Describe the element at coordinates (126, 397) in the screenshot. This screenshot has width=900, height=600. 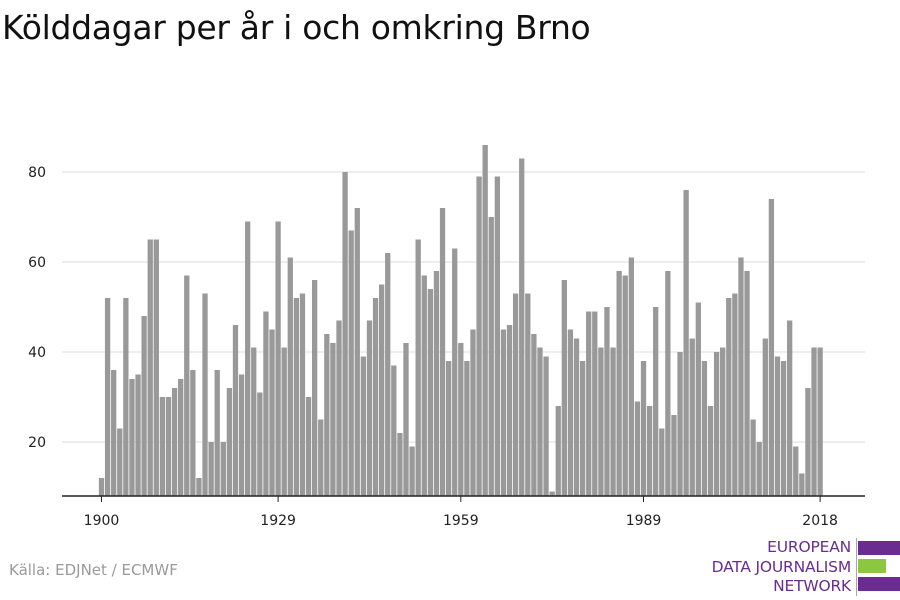
I see `bar-1904` at that location.